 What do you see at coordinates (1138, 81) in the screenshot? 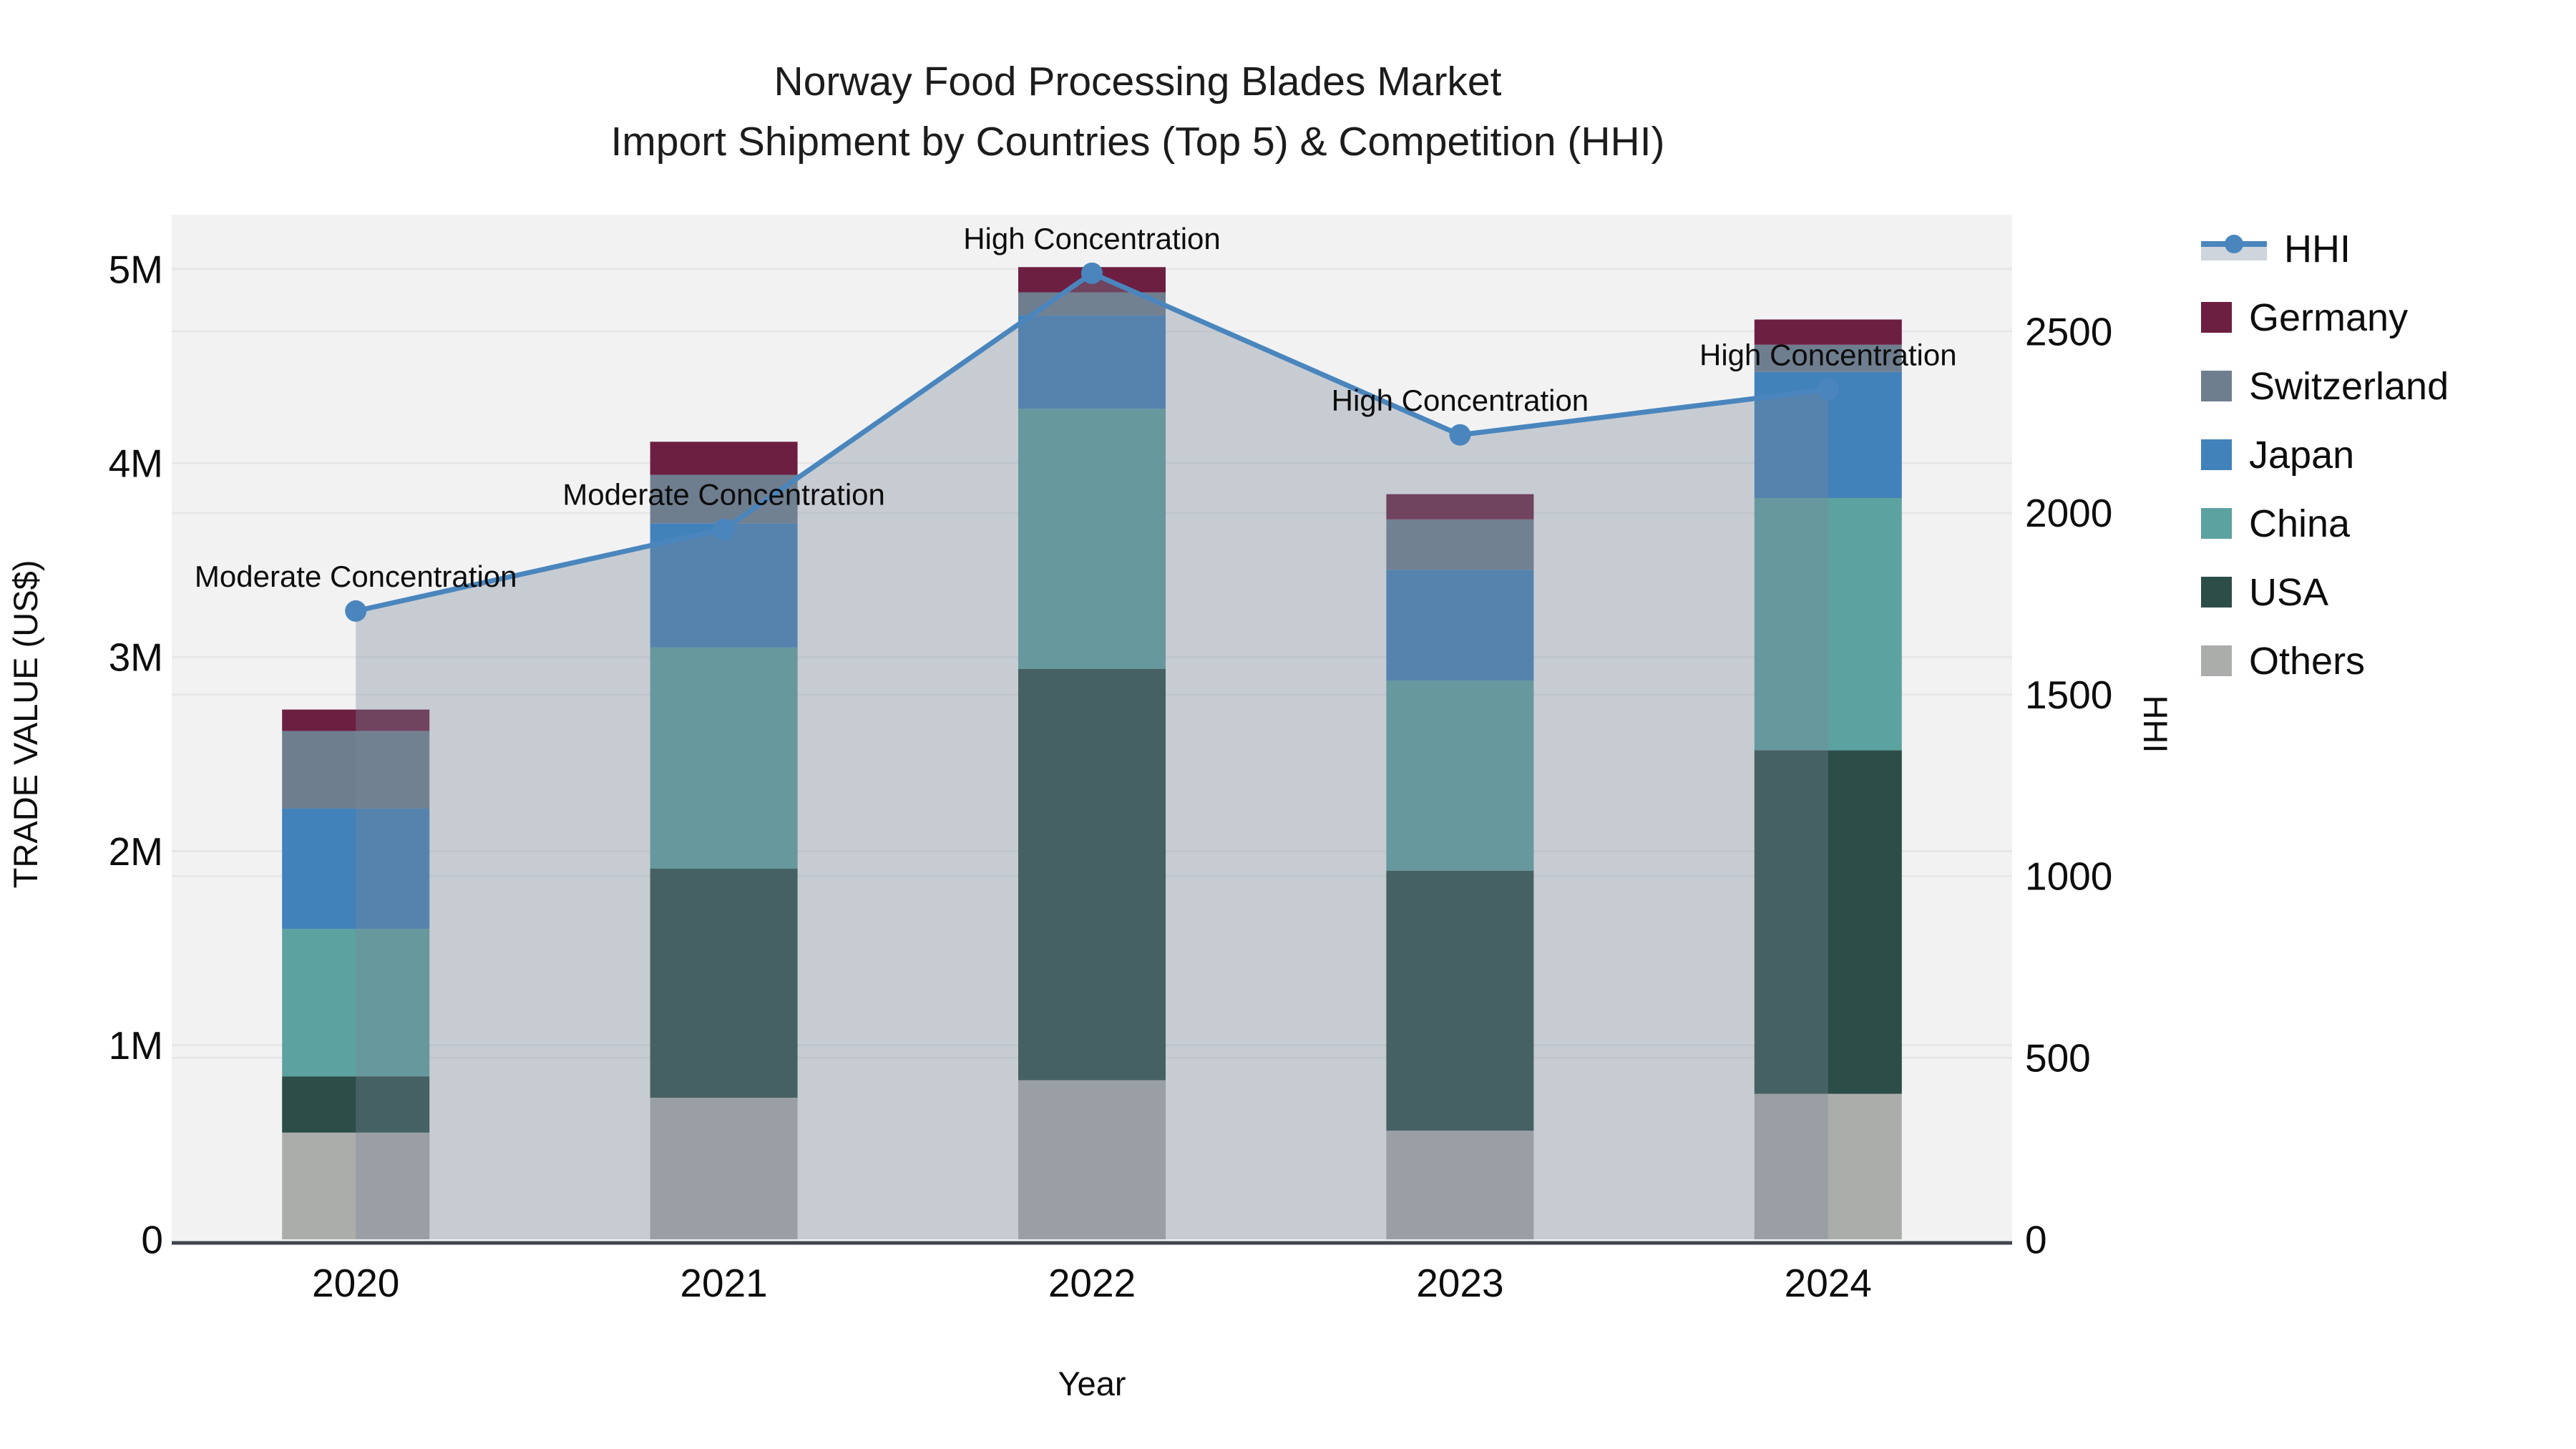
I see `chart-title-line1: Norway Food Processing Blades Market` at bounding box center [1138, 81].